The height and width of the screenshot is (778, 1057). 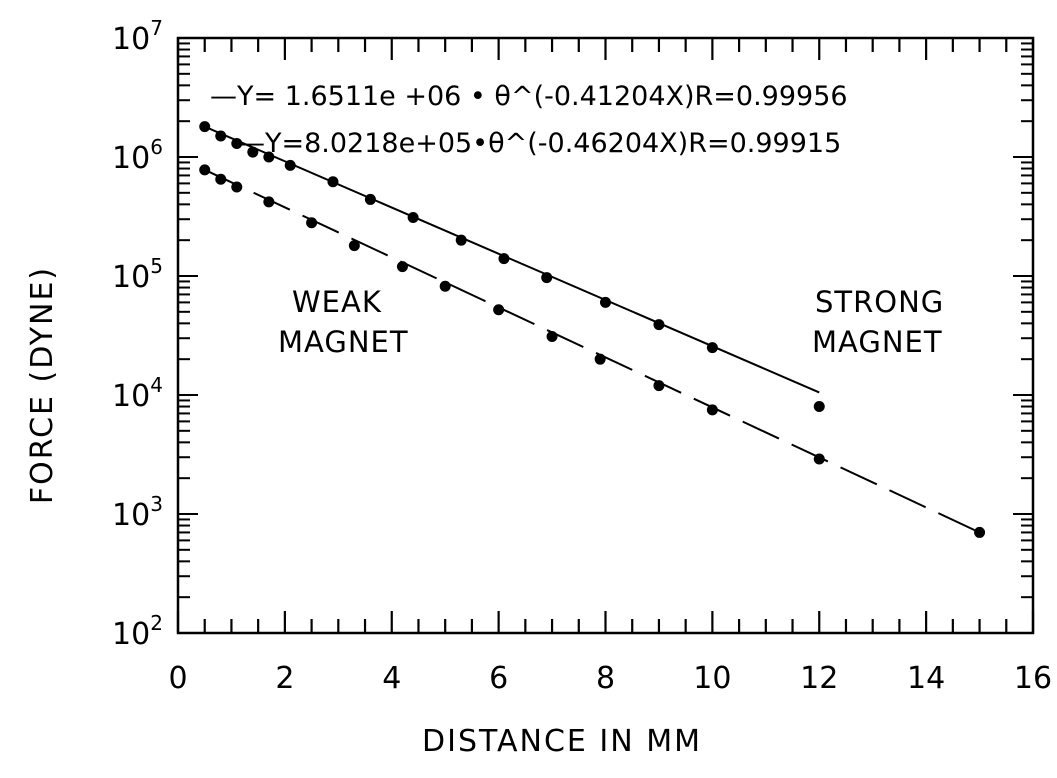 What do you see at coordinates (562, 741) in the screenshot?
I see `x-axis-label: DISTANCE IN MM` at bounding box center [562, 741].